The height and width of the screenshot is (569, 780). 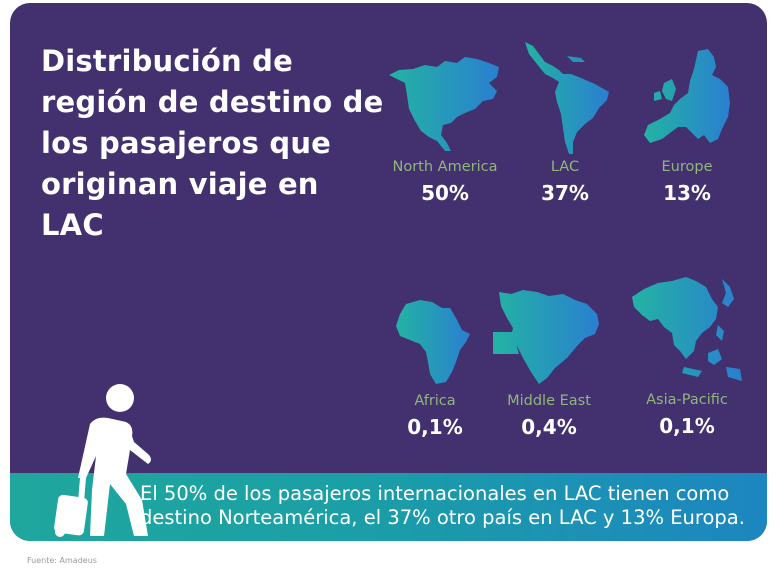 I want to click on region-north-america: North America 50%, so click(x=445, y=124).